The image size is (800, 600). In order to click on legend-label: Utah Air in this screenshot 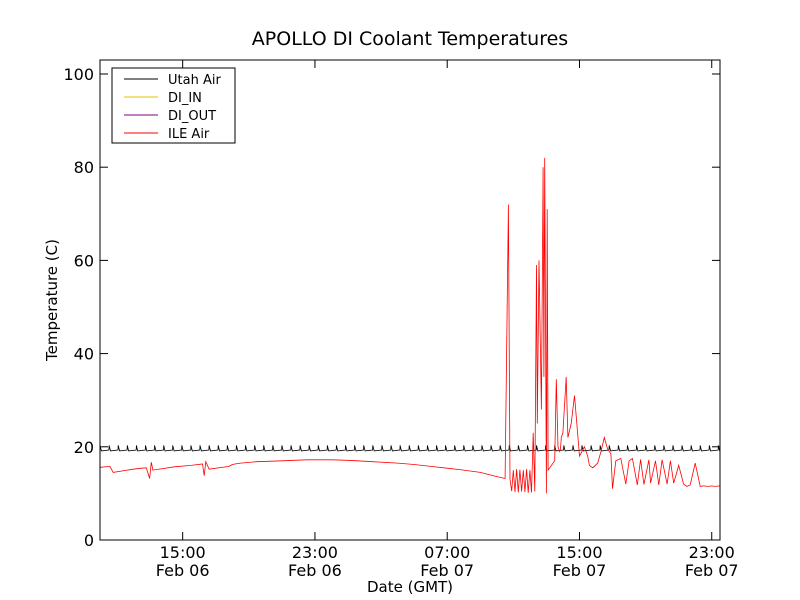, I will do `click(194, 80)`.